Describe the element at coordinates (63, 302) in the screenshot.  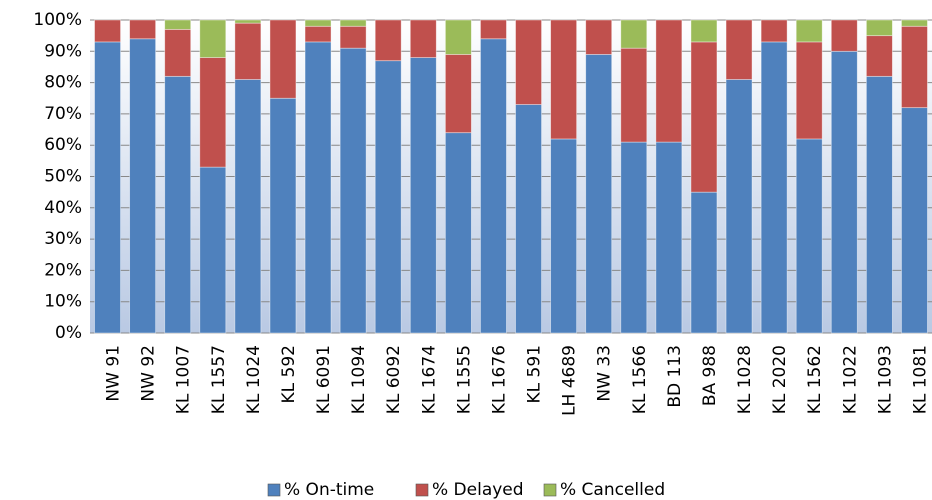
I see `y-tick-label: 10%` at that location.